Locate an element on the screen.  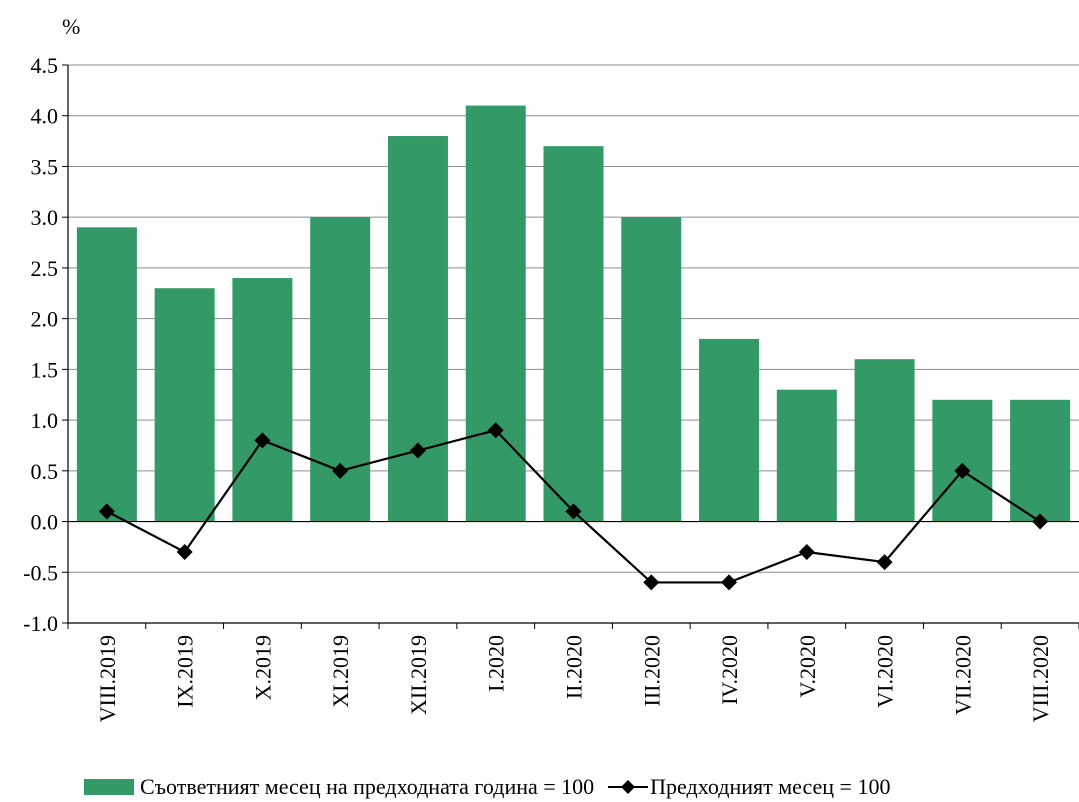
y-tick-label: 4.5 is located at coordinates (45, 65).